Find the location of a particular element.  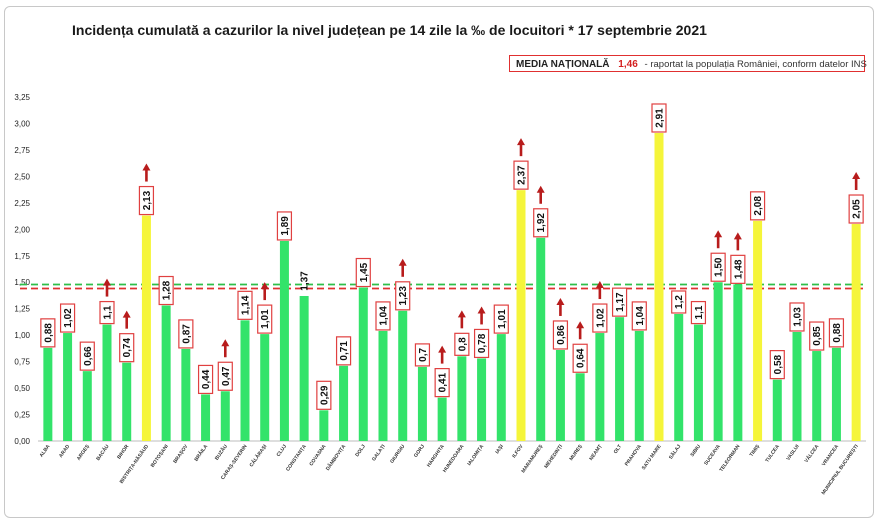

data-label-text: 0,86 is located at coordinates (561, 335).